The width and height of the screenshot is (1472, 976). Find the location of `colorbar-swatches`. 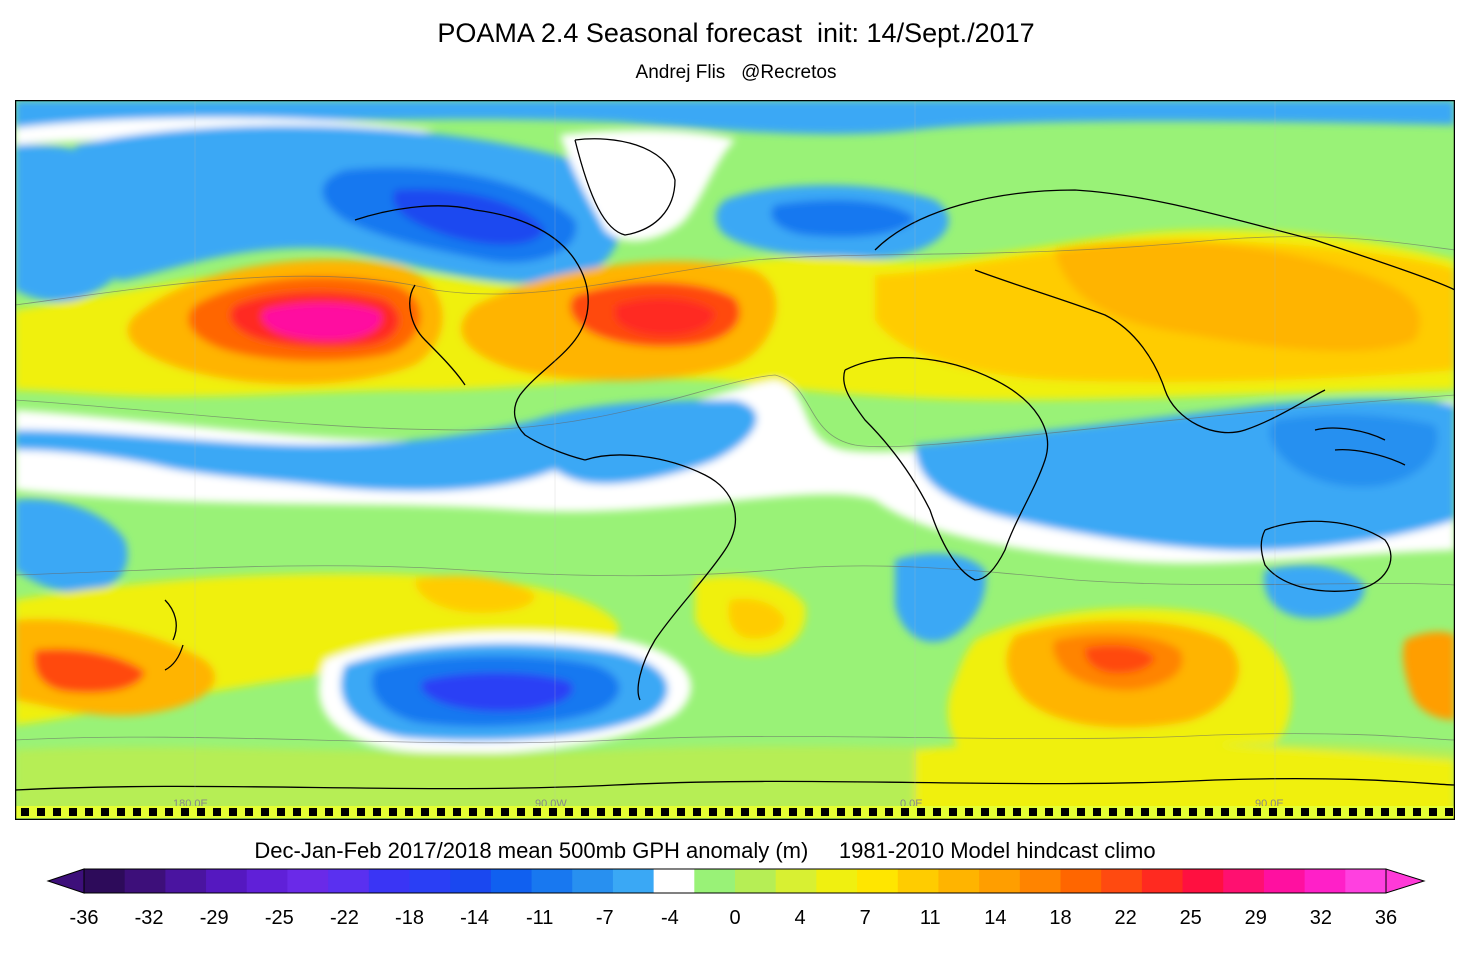

colorbar-swatches is located at coordinates (735, 881).